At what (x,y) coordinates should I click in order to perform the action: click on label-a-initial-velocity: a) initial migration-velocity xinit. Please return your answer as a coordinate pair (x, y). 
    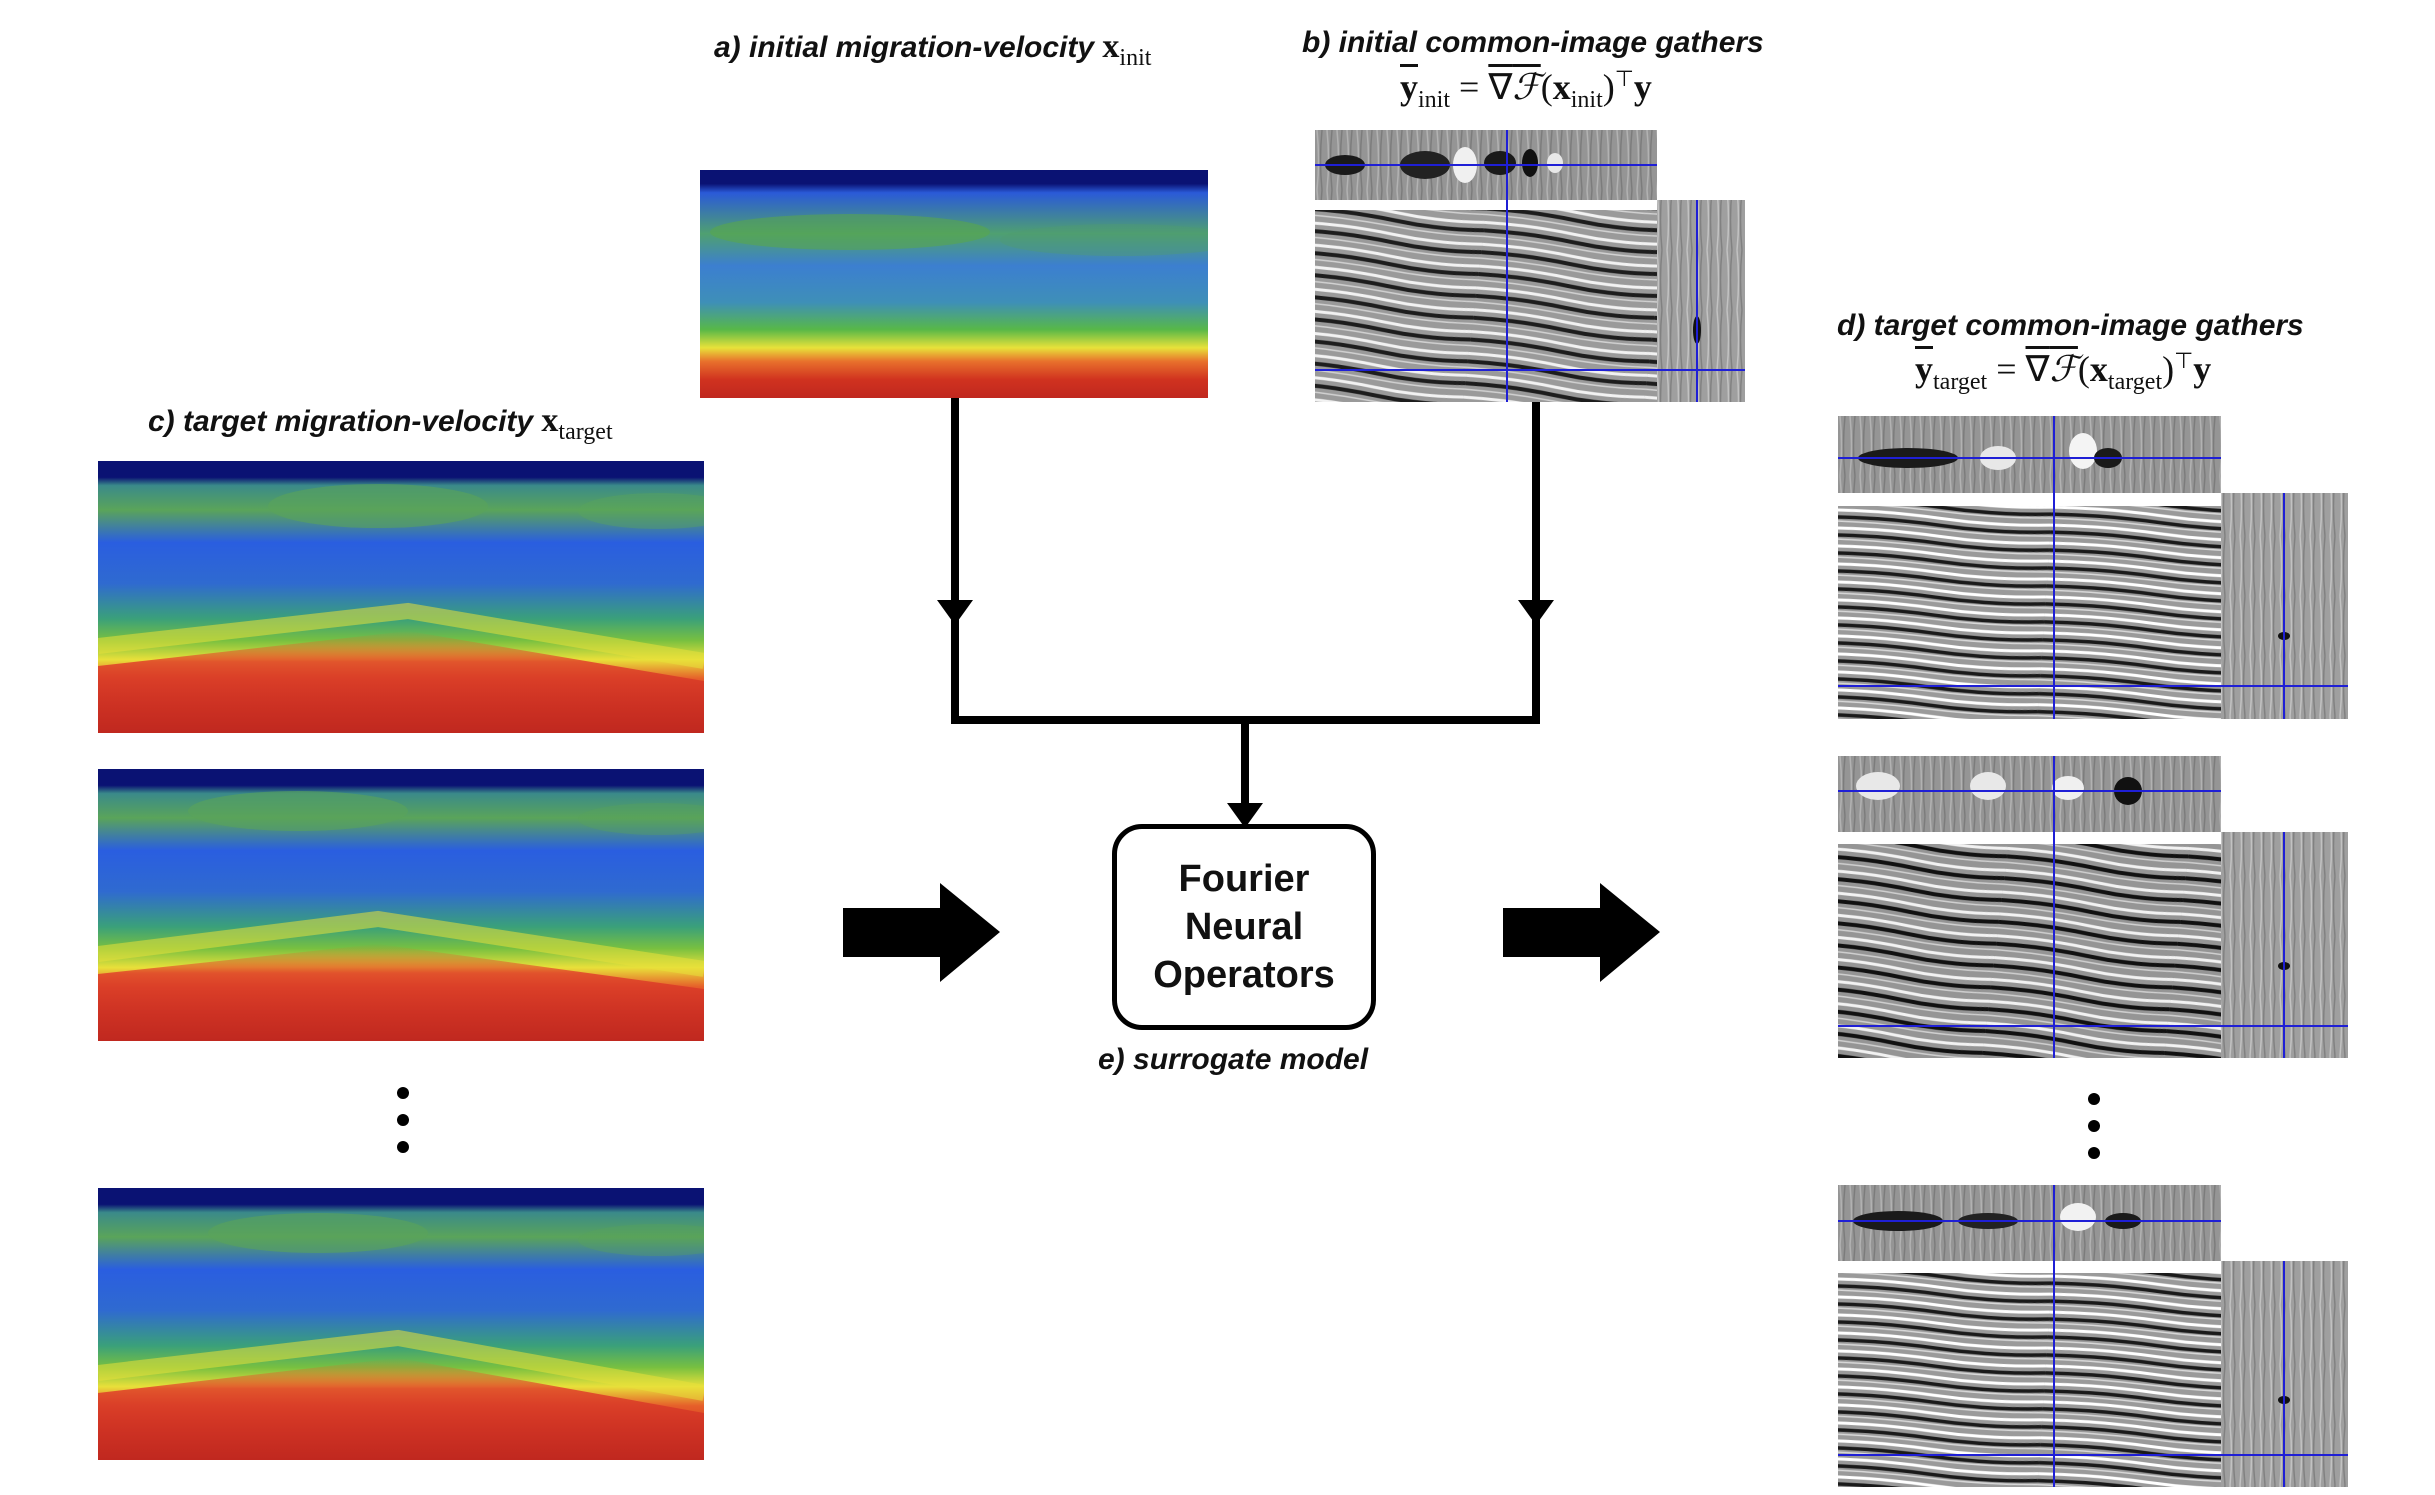
    Looking at the image, I should click on (932, 50).